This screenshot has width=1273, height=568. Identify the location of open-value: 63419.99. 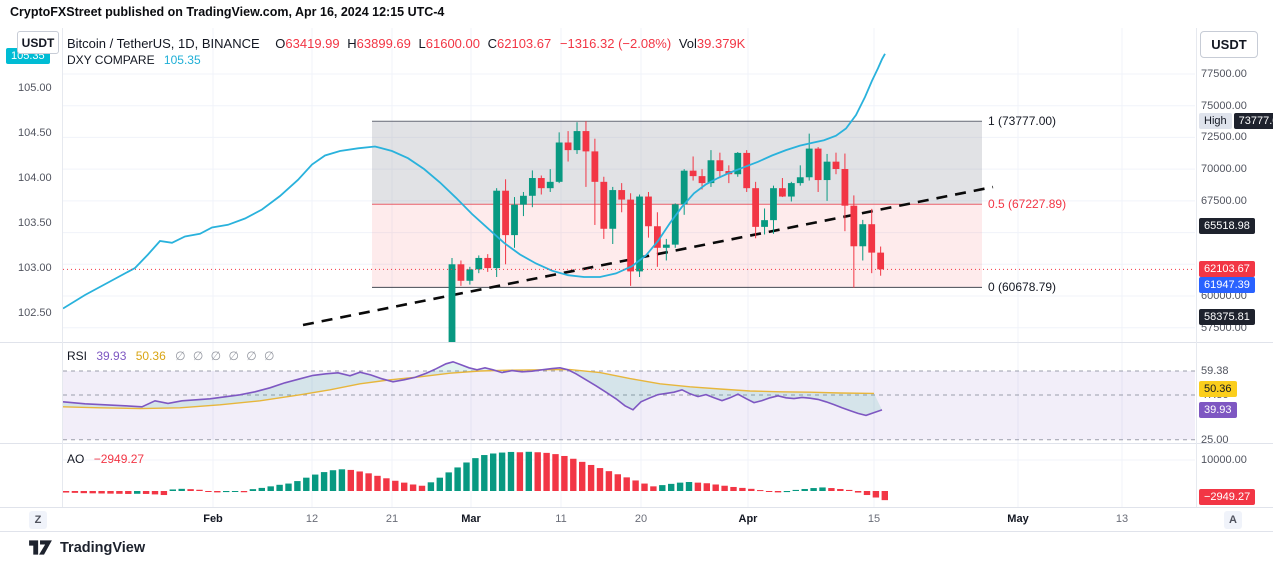
(312, 43).